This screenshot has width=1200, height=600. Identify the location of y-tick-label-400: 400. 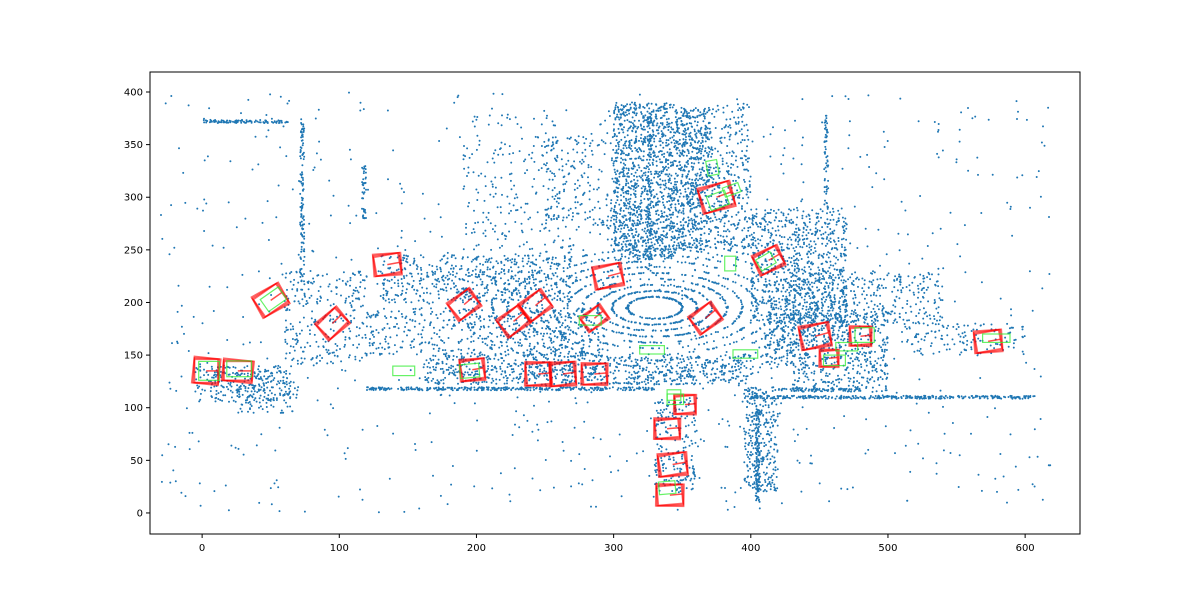
(133, 92).